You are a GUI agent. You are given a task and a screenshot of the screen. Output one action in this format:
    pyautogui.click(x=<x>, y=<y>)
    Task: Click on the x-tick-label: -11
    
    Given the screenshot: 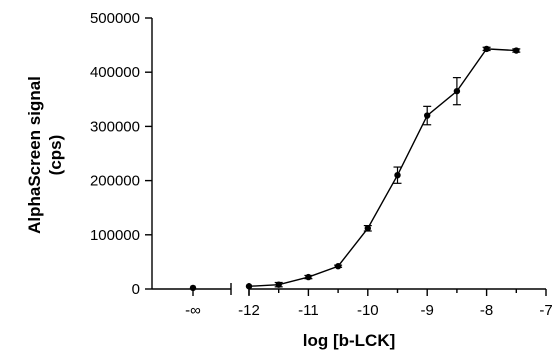 What is the action you would take?
    pyautogui.click(x=308, y=310)
    